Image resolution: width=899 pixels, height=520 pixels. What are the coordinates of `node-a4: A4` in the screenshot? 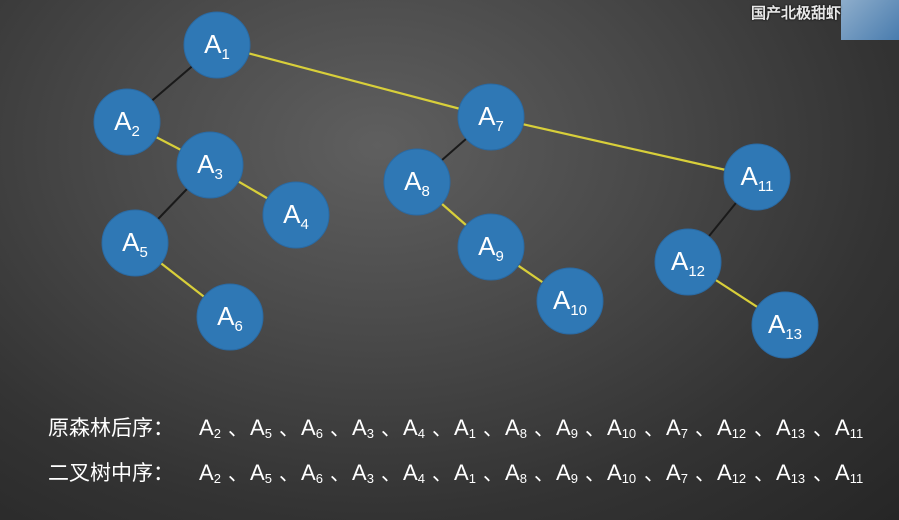 It's located at (296, 215).